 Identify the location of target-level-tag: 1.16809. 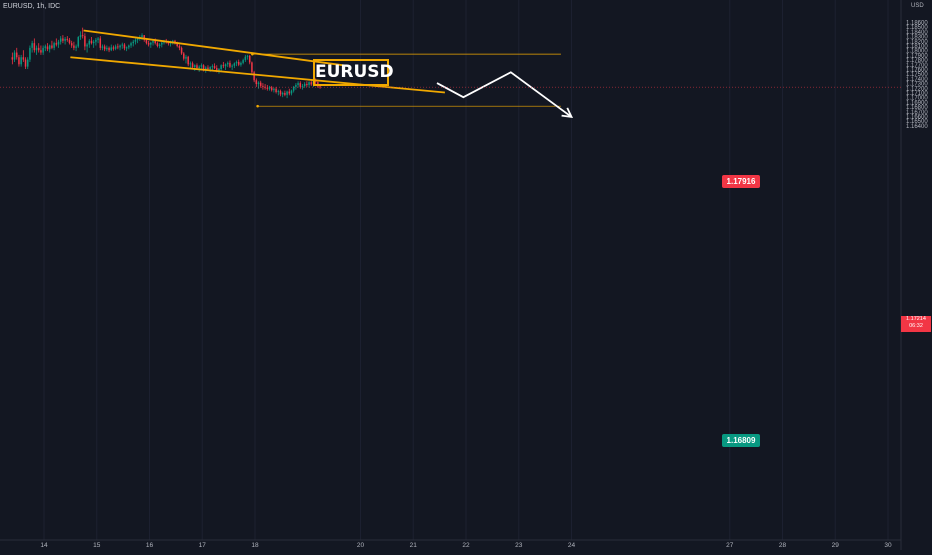
(741, 440).